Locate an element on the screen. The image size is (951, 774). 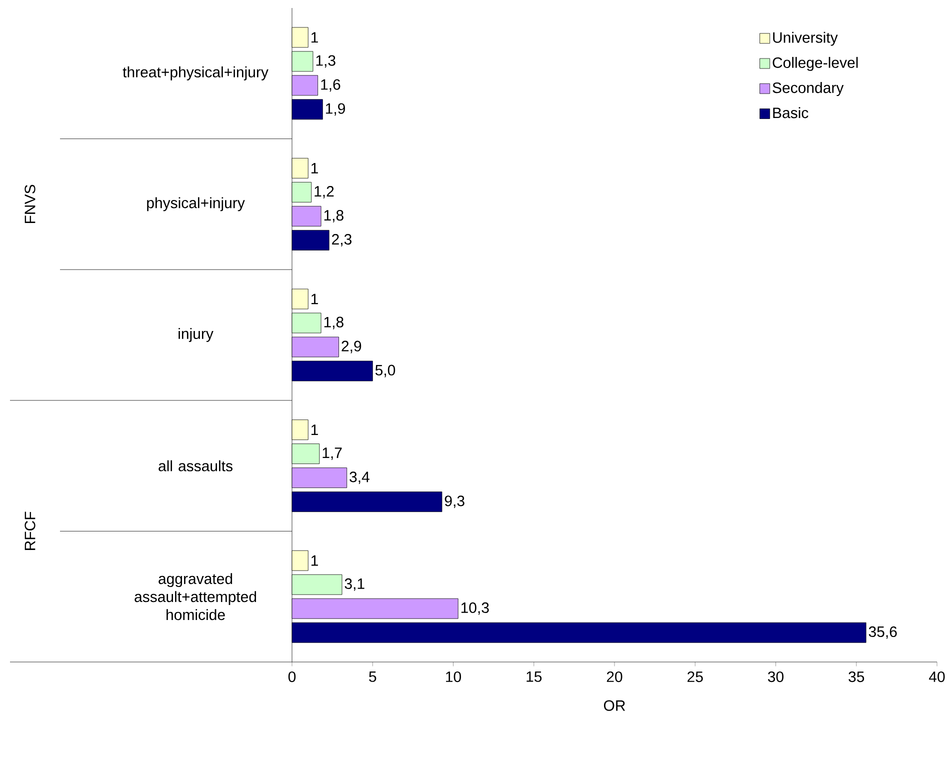
y-tick-label: threat+physical+injury is located at coordinates (195, 73).